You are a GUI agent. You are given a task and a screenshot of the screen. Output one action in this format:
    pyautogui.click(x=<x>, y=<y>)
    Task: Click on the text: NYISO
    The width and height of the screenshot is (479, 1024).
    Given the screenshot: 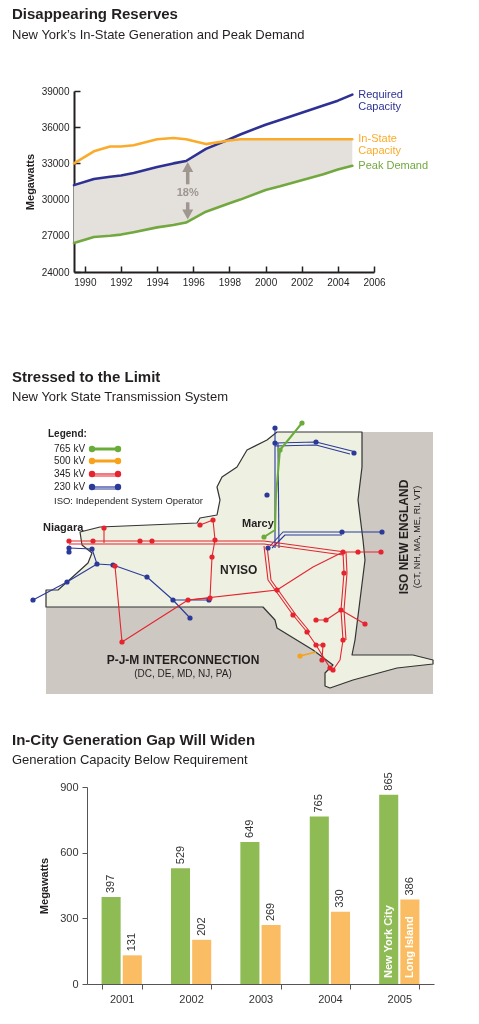 What is the action you would take?
    pyautogui.click(x=239, y=570)
    